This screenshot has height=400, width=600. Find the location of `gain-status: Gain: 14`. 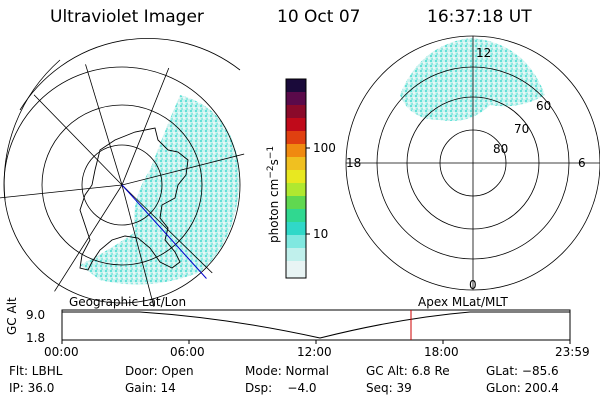

gain-status: Gain: 14 is located at coordinates (150, 388).